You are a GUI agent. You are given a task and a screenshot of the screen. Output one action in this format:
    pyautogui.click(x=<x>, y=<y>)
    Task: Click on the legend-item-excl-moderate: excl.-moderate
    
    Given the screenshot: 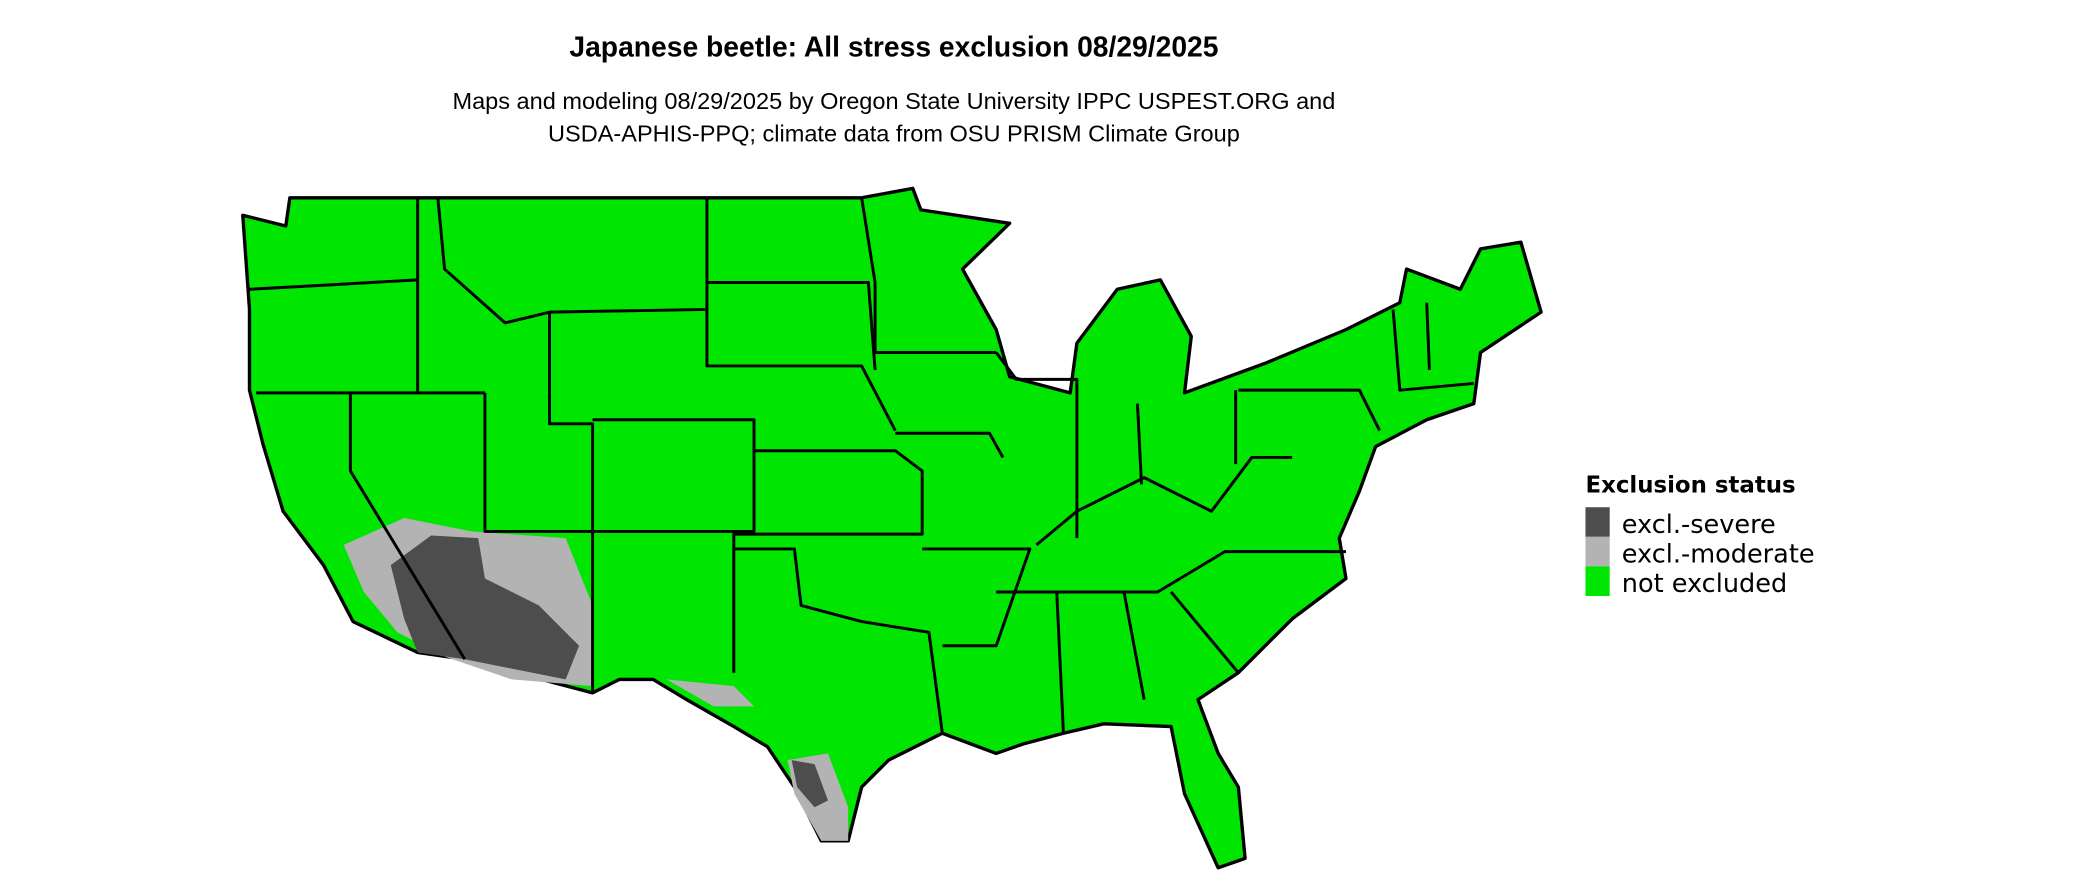 What is the action you would take?
    pyautogui.click(x=1700, y=552)
    